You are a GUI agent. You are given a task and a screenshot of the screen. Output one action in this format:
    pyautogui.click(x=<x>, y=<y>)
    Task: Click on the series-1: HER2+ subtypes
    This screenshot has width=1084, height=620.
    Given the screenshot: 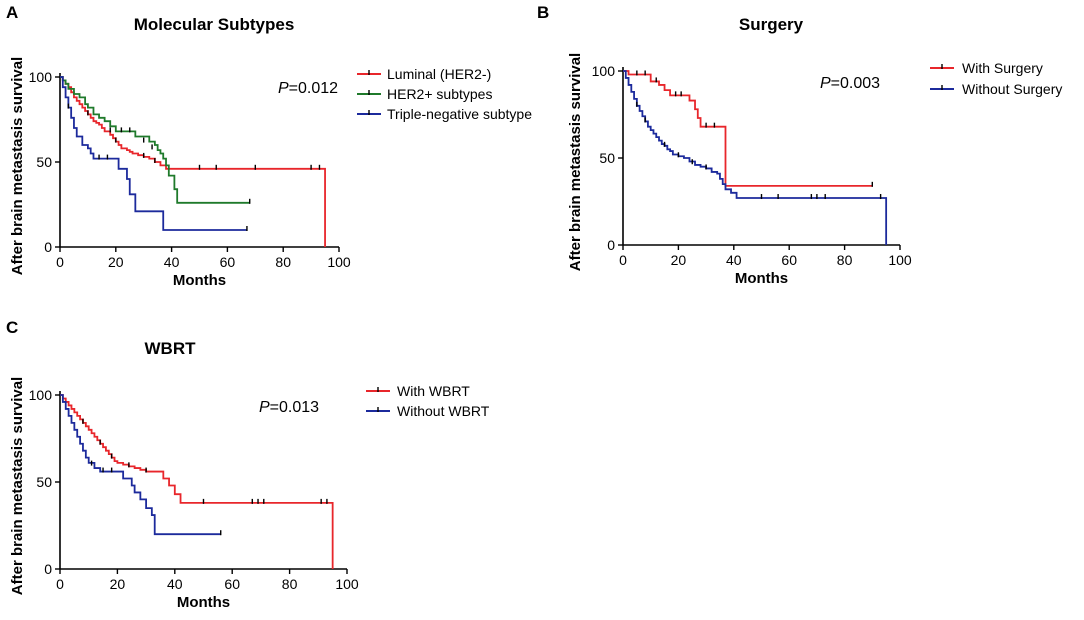 What is the action you would take?
    pyautogui.click(x=276, y=140)
    